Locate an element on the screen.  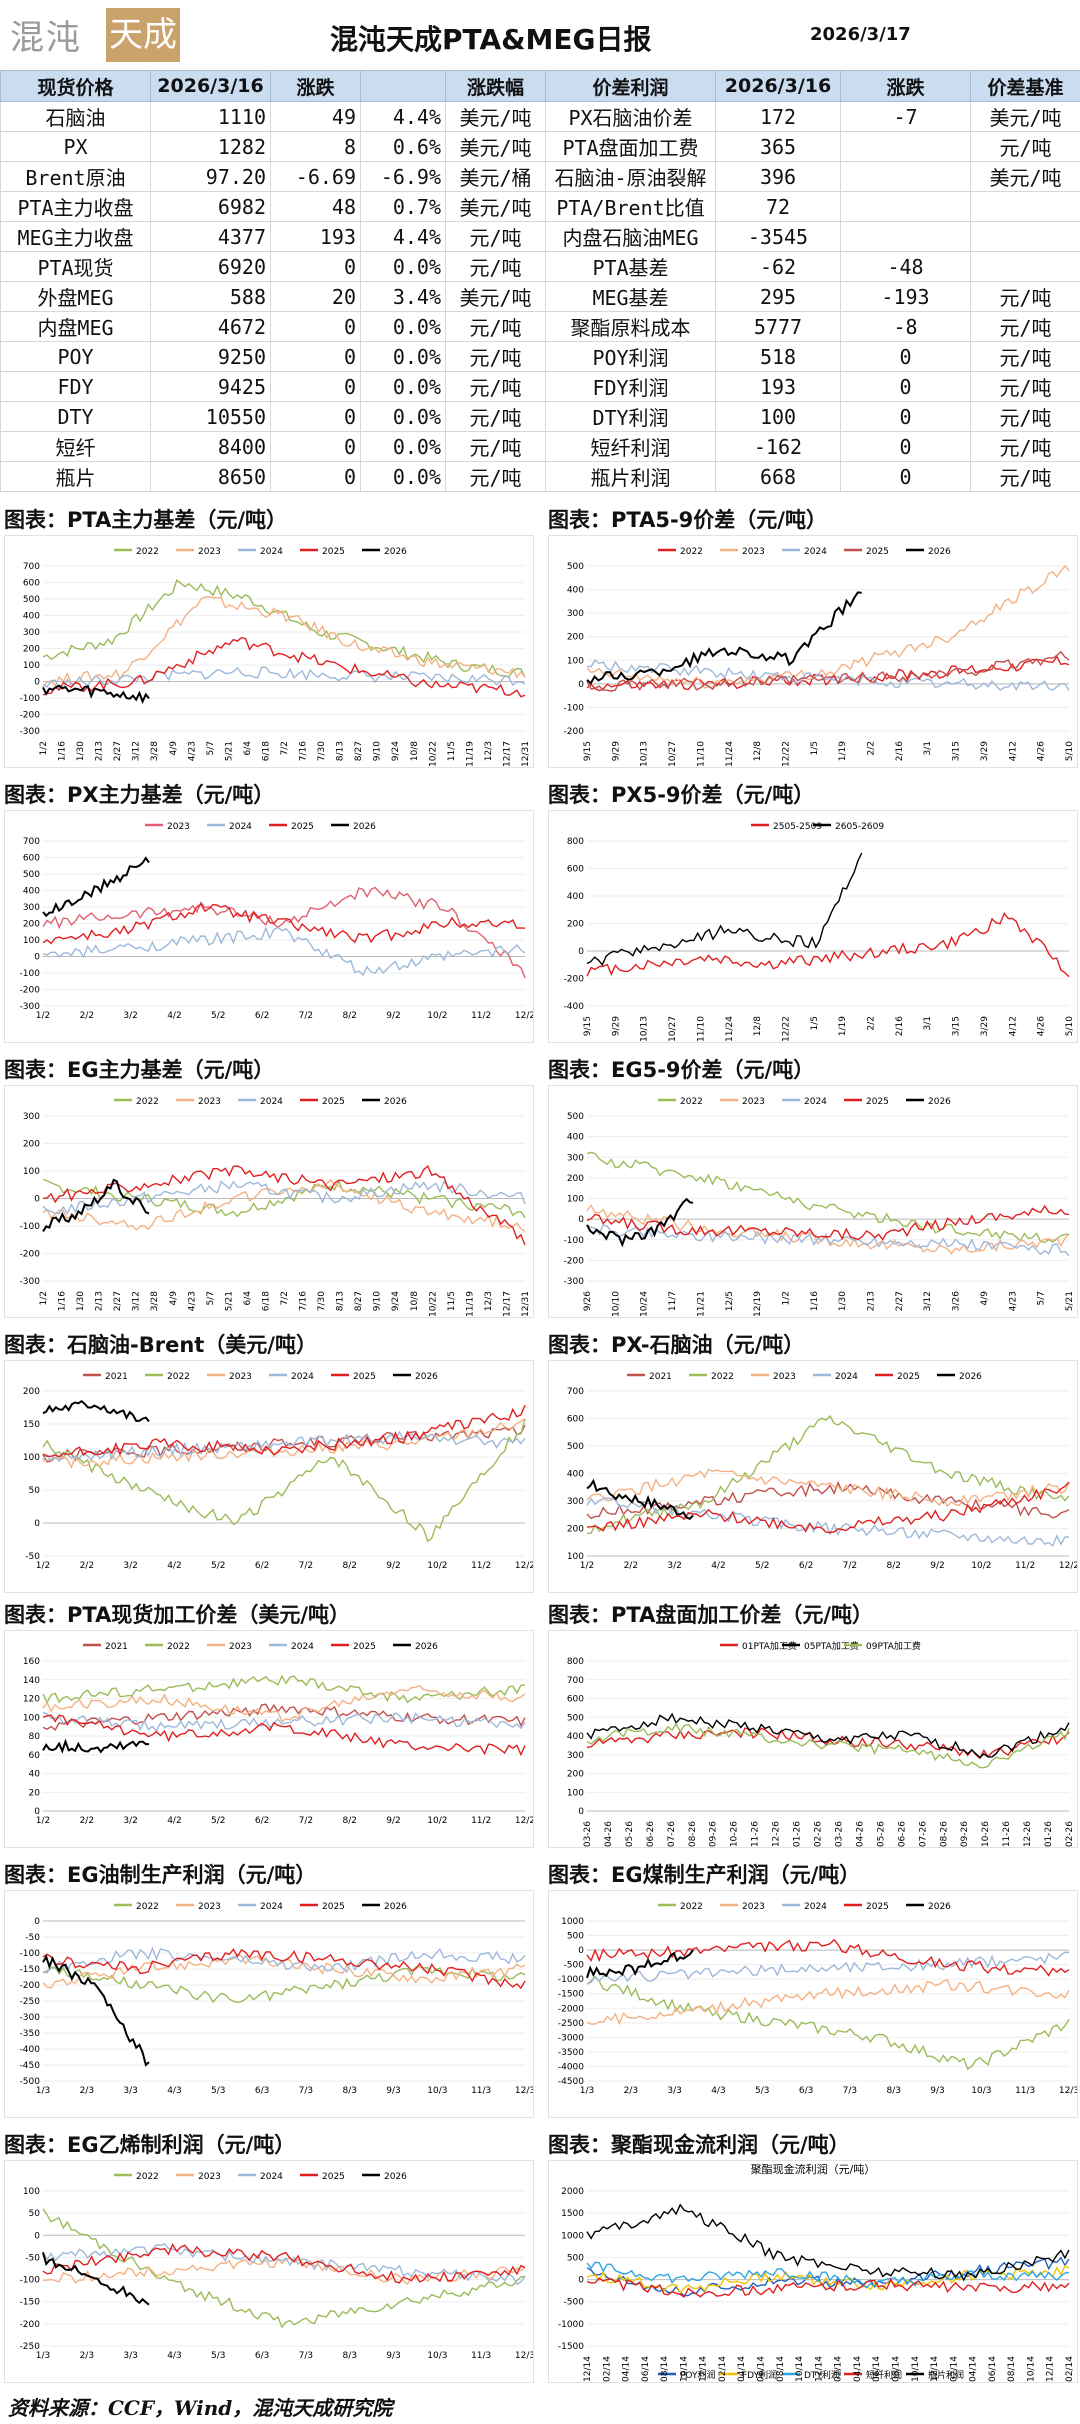
legend-item: 2025 is located at coordinates (322, 2177).